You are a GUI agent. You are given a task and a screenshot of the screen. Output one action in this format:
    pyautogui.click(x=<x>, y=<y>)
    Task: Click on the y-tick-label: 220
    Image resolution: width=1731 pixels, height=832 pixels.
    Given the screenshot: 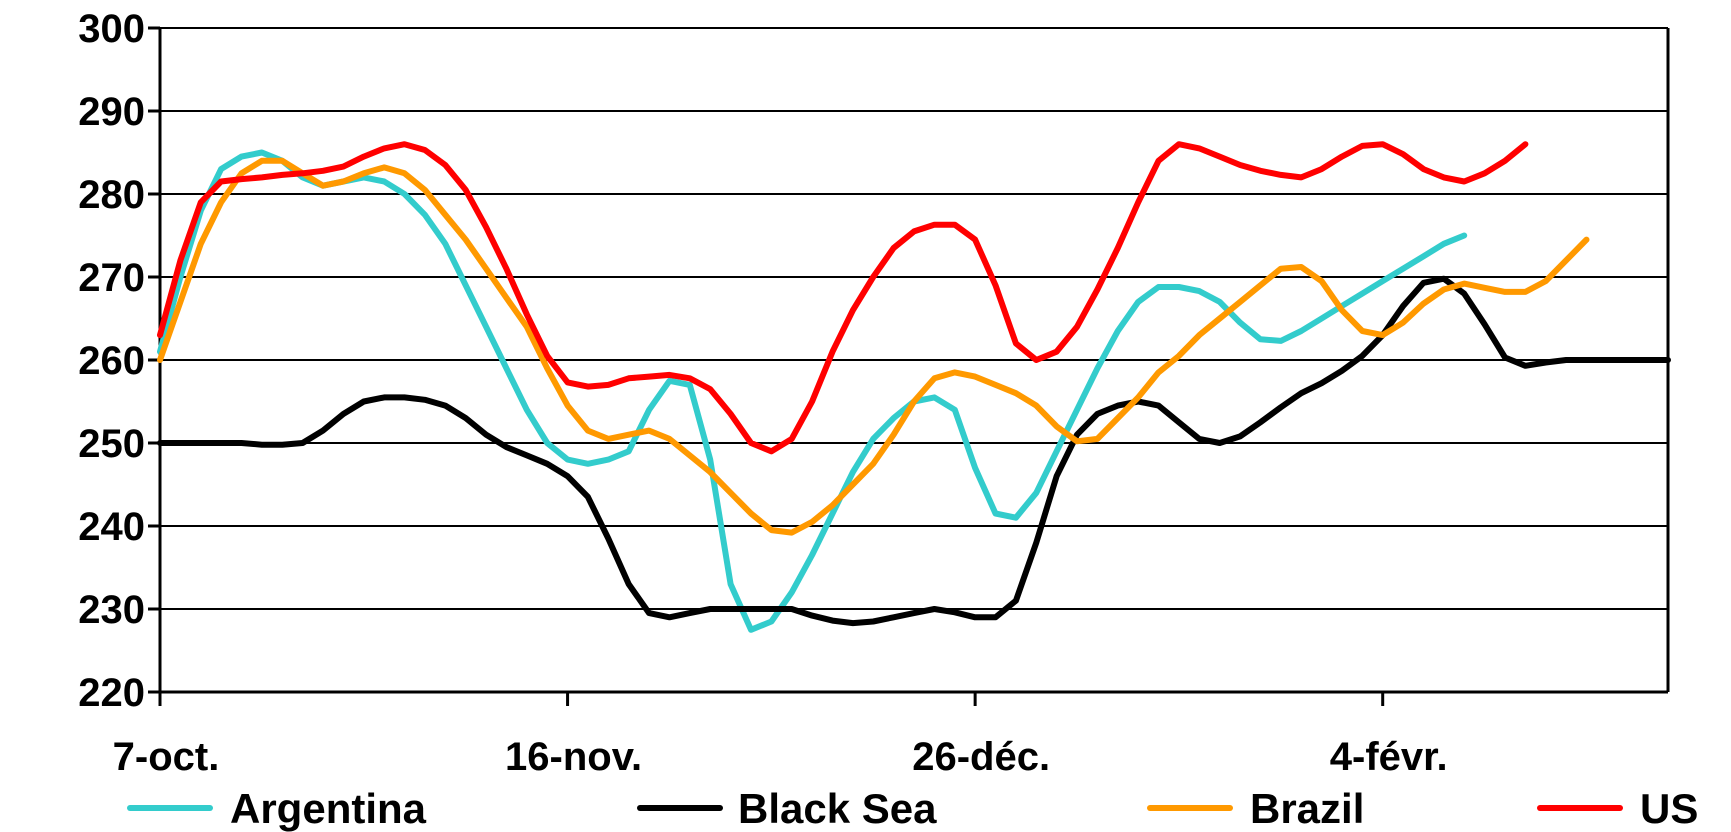 What is the action you would take?
    pyautogui.click(x=111, y=693)
    